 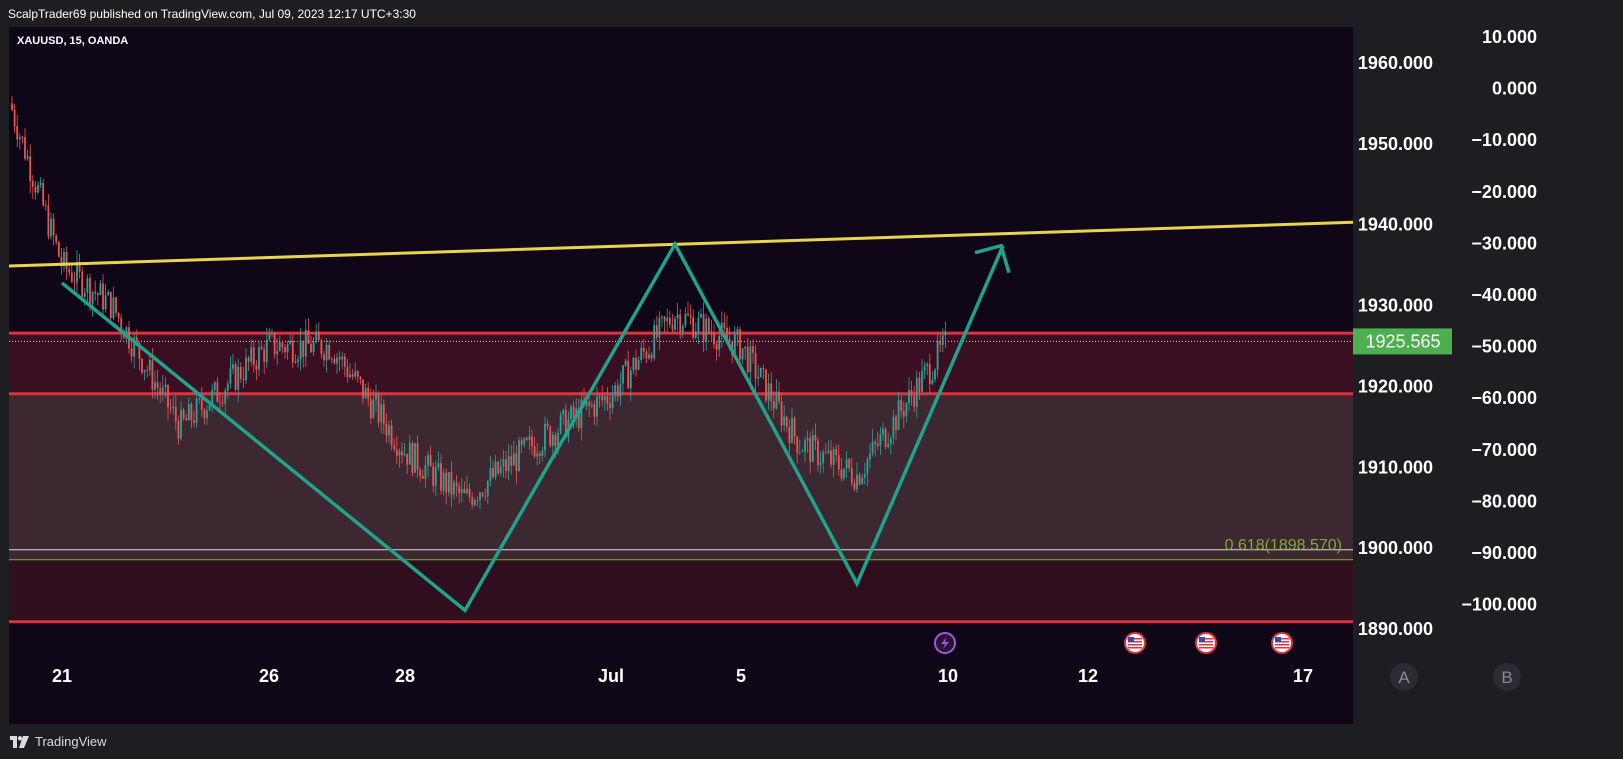 What do you see at coordinates (1504, 553) in the screenshot?
I see `secondary-tick-label: −90.000` at bounding box center [1504, 553].